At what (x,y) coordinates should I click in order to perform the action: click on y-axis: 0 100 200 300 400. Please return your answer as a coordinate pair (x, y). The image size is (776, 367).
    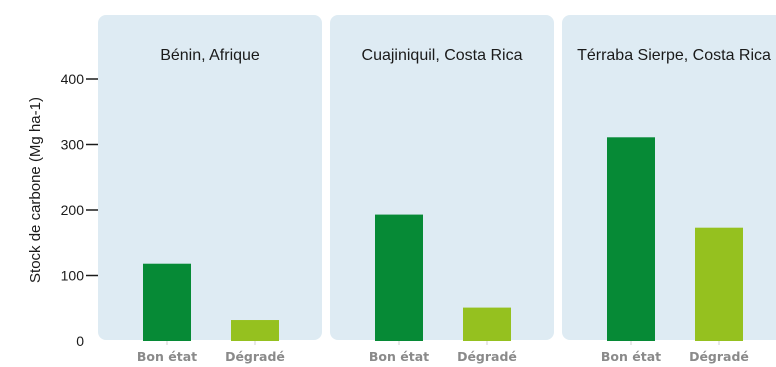
    Looking at the image, I should click on (79, 210).